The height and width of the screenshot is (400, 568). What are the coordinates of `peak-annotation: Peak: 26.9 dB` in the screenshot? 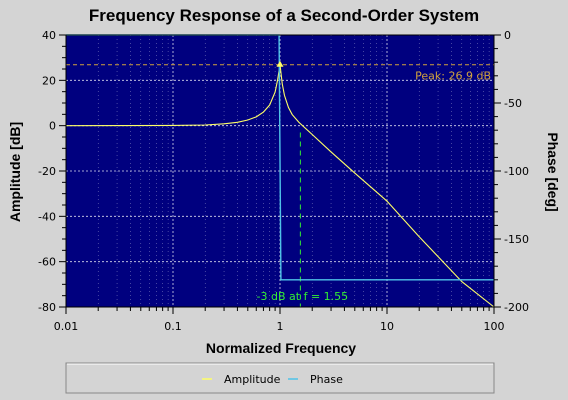 It's located at (453, 76).